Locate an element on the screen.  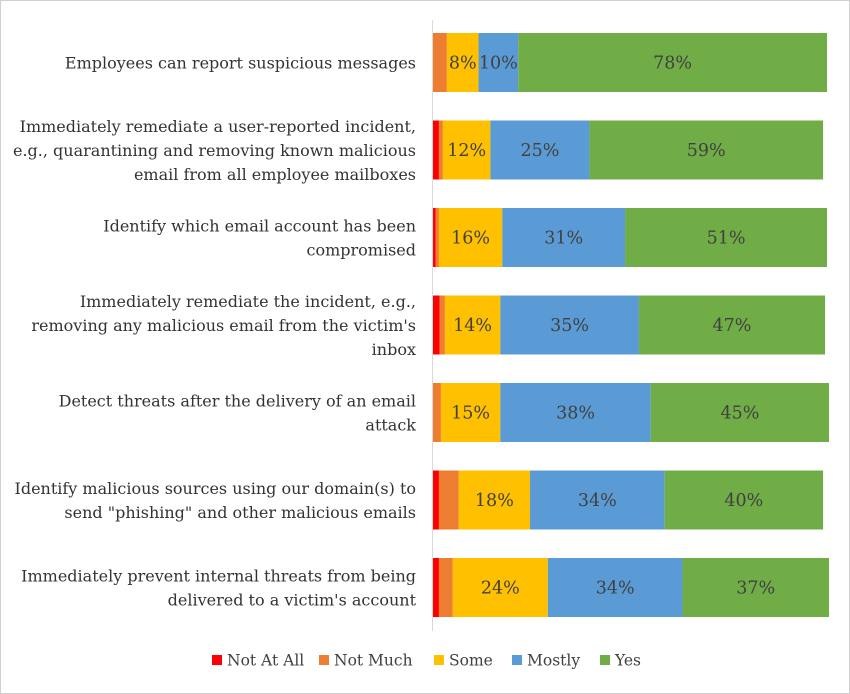
data-label: 14% is located at coordinates (472, 326).